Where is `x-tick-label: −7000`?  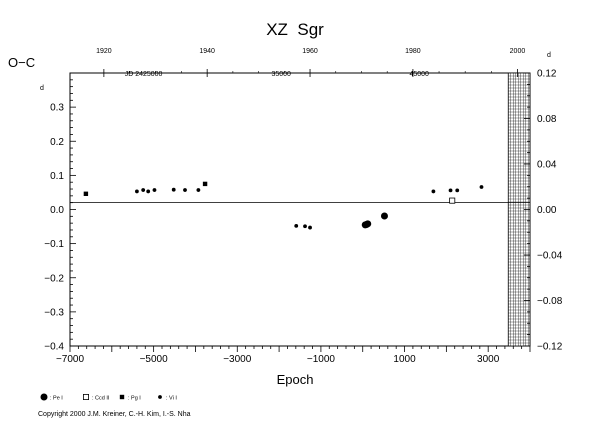
x-tick-label: −7000 is located at coordinates (70, 359).